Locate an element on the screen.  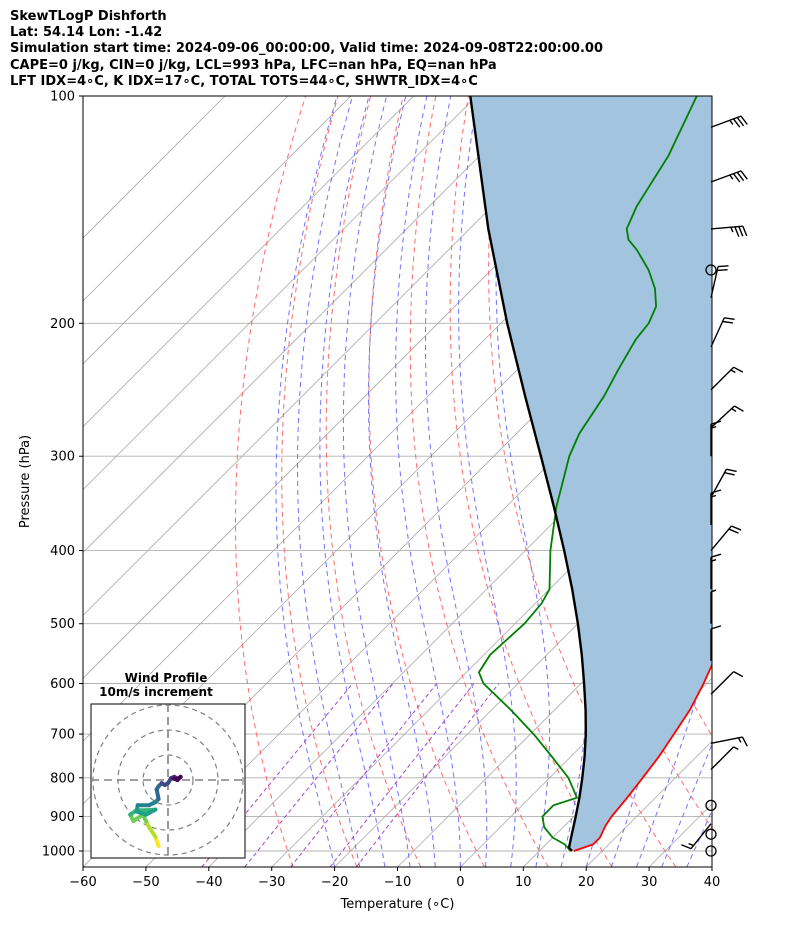
y-tick-label: 100 is located at coordinates (62, 97).